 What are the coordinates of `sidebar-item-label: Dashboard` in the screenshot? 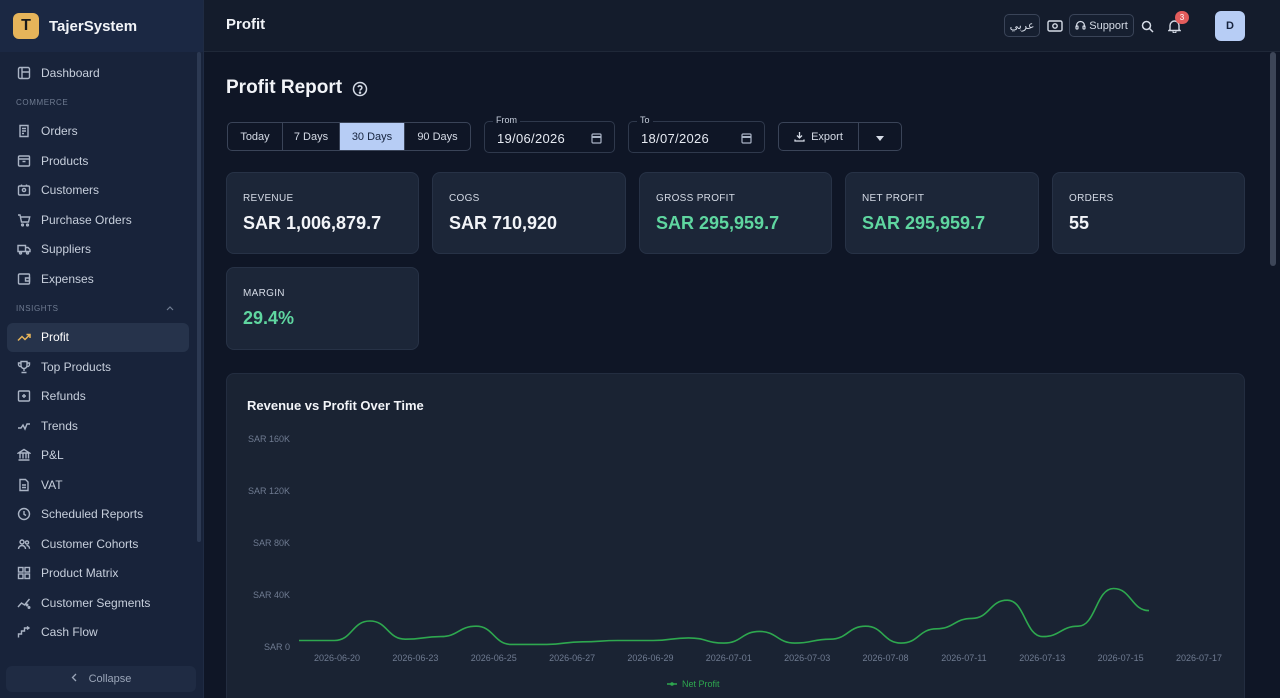 It's located at (70, 72).